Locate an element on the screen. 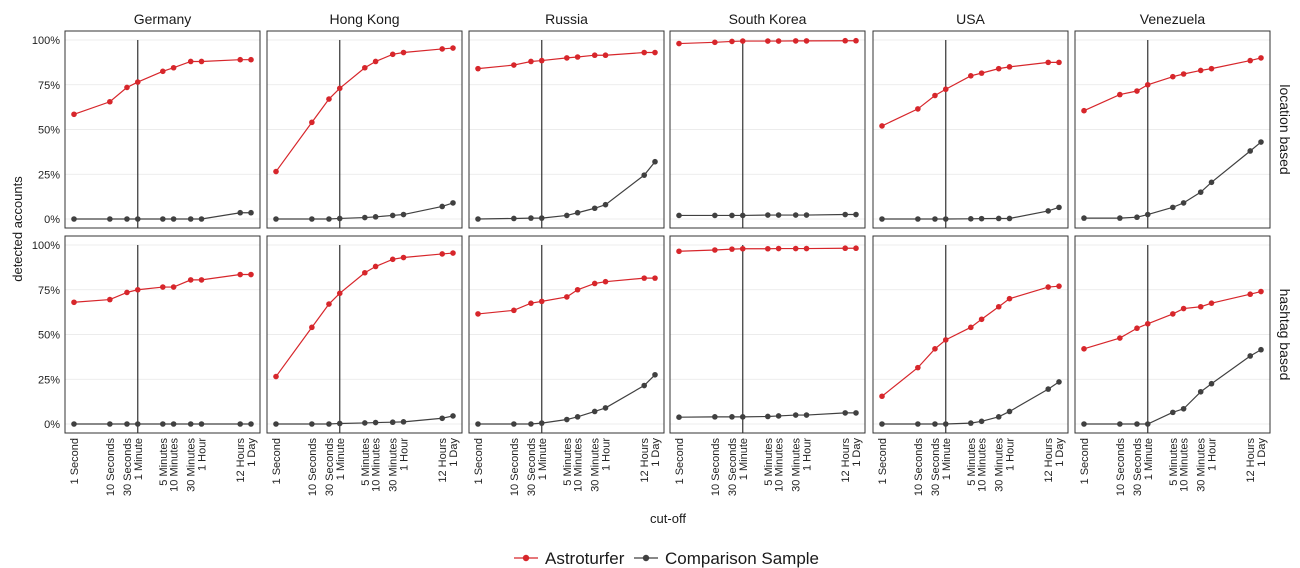 The image size is (1300, 568). legend-label-astroturfer: Astroturfer is located at coordinates (585, 558).